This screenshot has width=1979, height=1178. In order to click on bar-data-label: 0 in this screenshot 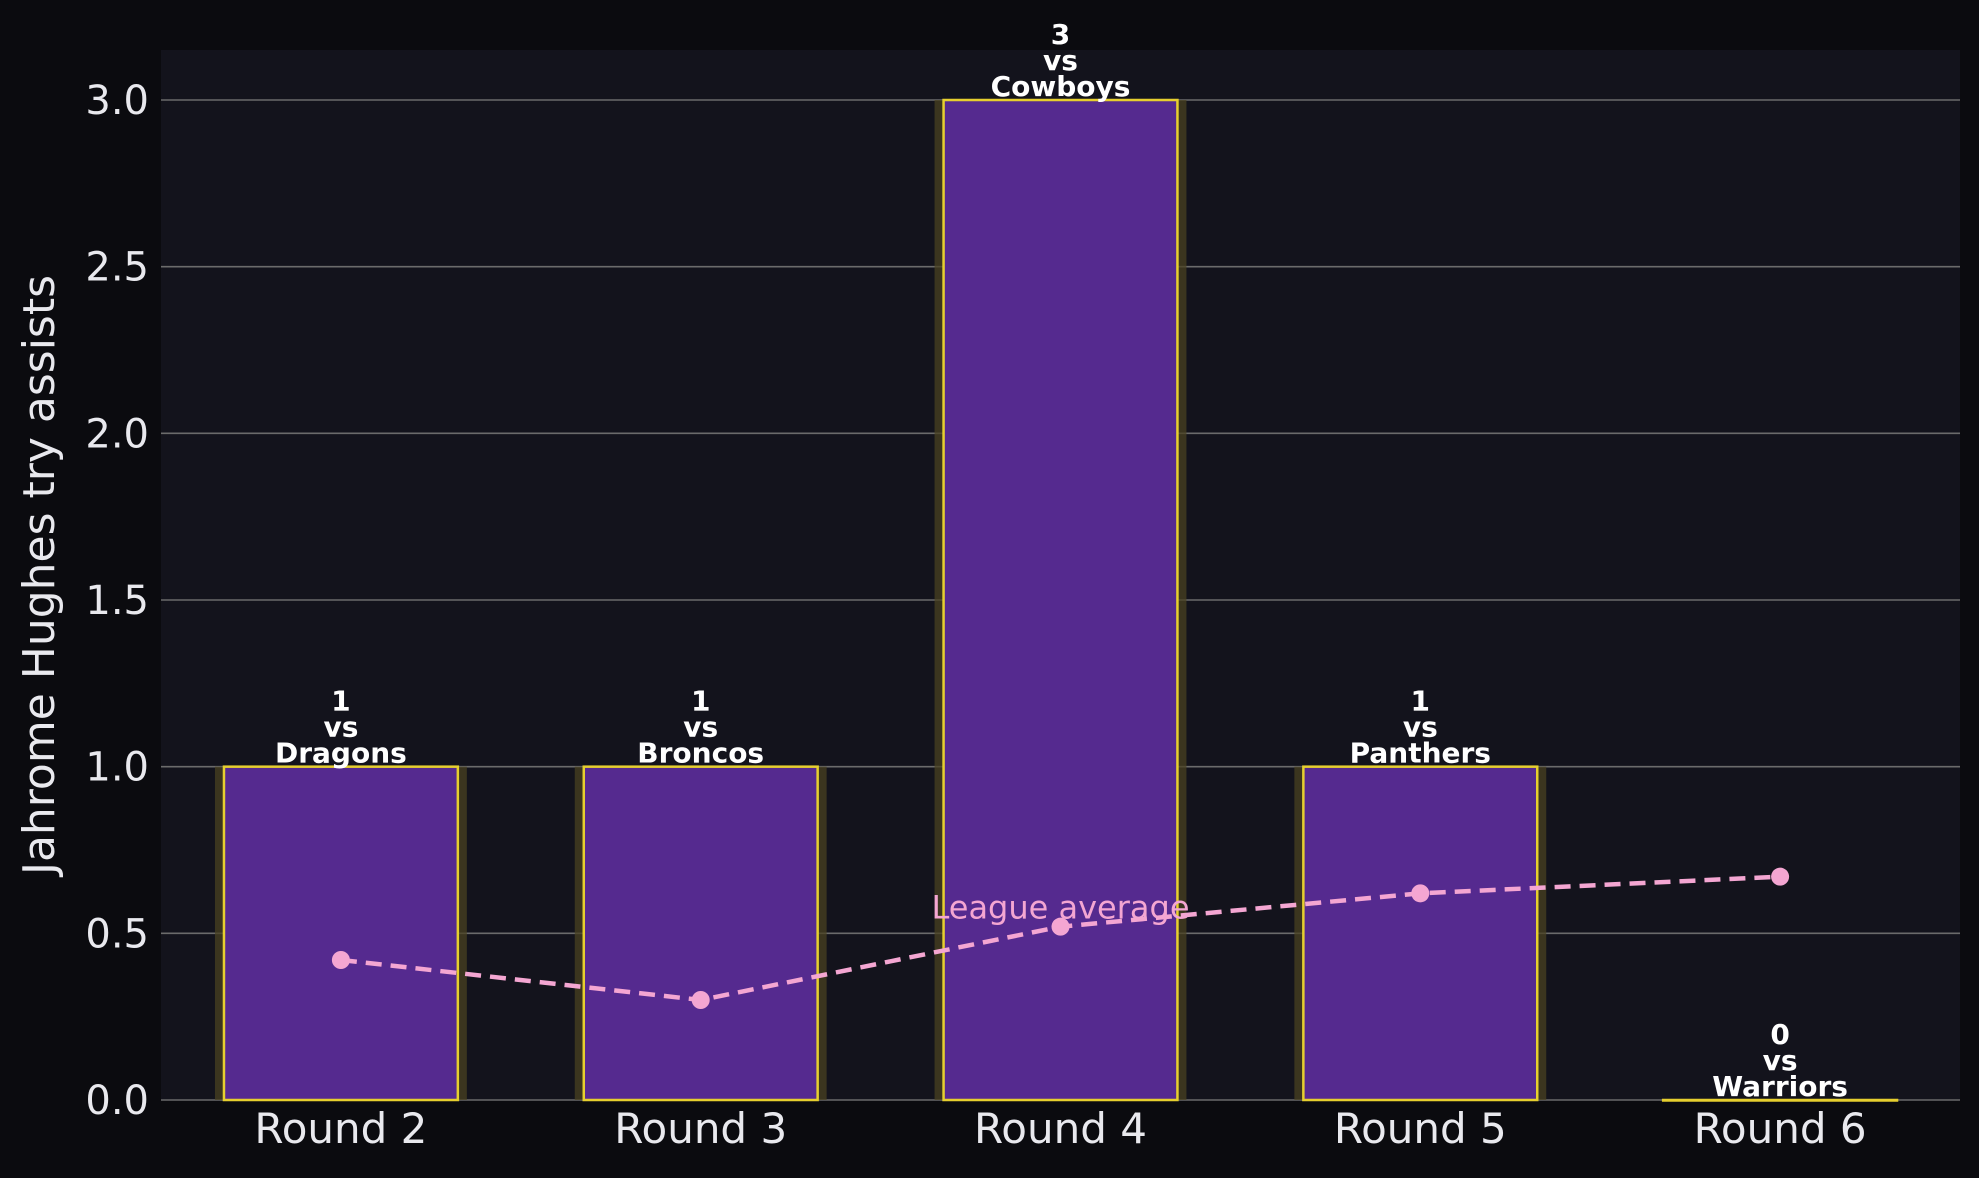, I will do `click(1779, 1034)`.